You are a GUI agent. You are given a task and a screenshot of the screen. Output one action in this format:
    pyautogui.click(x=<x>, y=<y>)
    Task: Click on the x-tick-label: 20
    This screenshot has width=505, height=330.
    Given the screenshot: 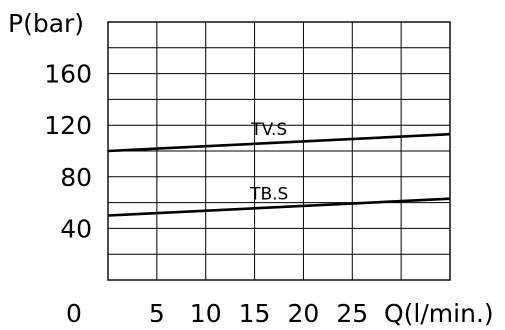 What is the action you would take?
    pyautogui.click(x=304, y=313)
    